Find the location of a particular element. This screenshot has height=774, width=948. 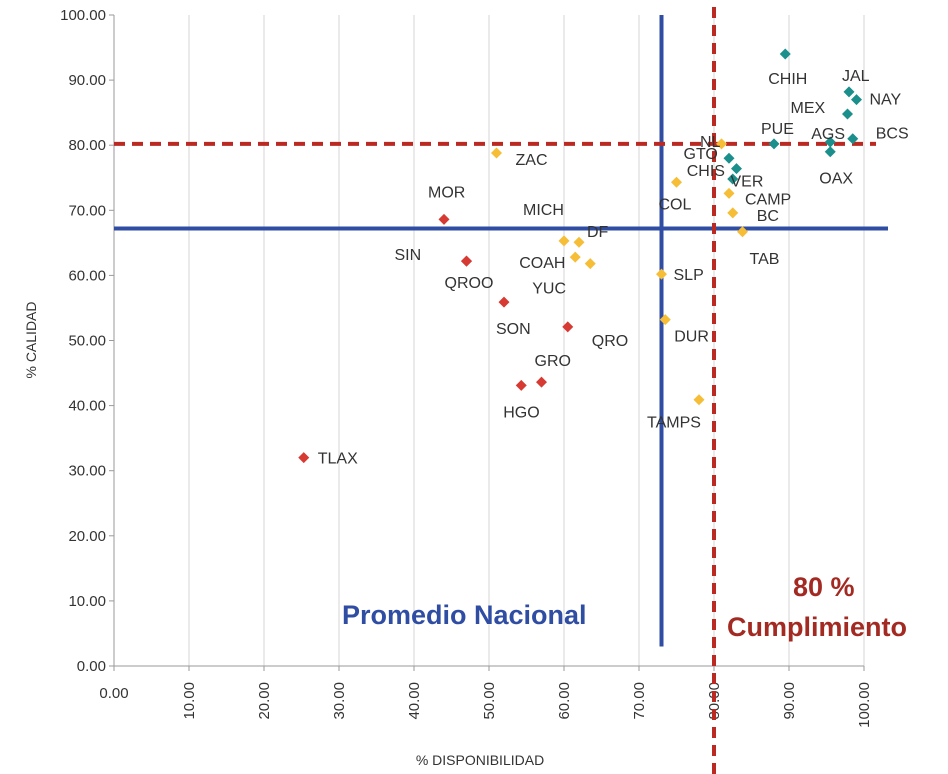

point-pue is located at coordinates (774, 144).